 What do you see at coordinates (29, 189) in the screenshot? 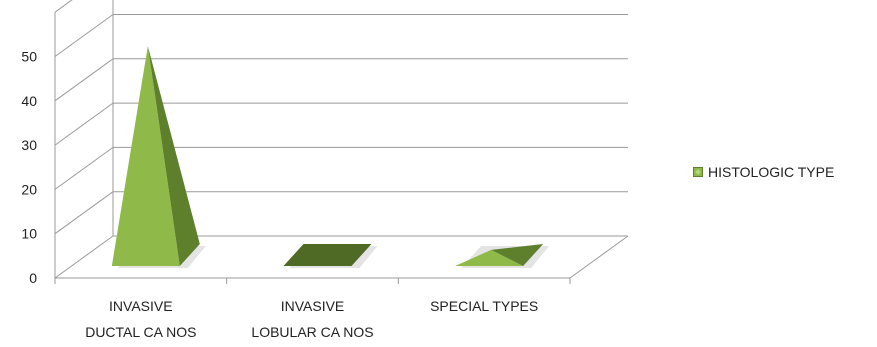
I see `y-tick-label: 20` at bounding box center [29, 189].